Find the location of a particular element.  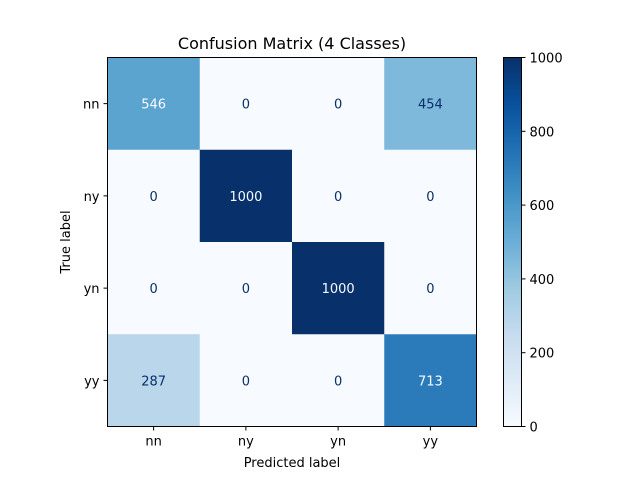

colorbar-tick-label: 0 is located at coordinates (534, 428).